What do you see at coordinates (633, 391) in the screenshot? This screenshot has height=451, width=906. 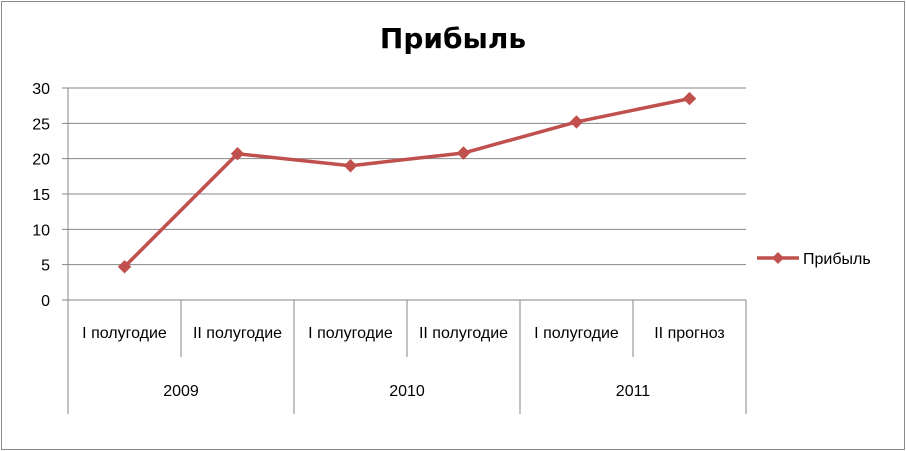 I see `x-group-label: 2011` at bounding box center [633, 391].